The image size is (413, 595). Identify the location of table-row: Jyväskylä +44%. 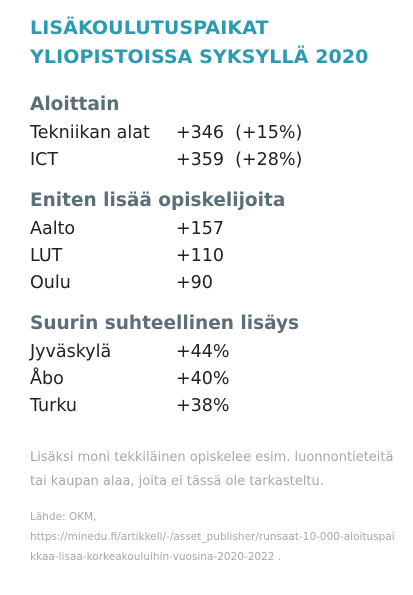
(212, 352).